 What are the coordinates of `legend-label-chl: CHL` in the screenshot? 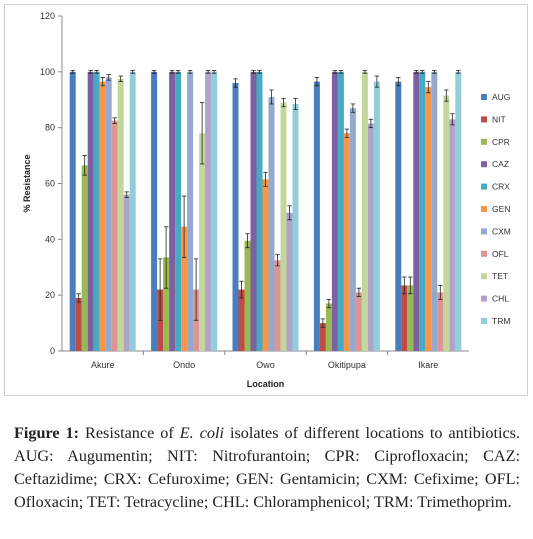 It's located at (500, 299).